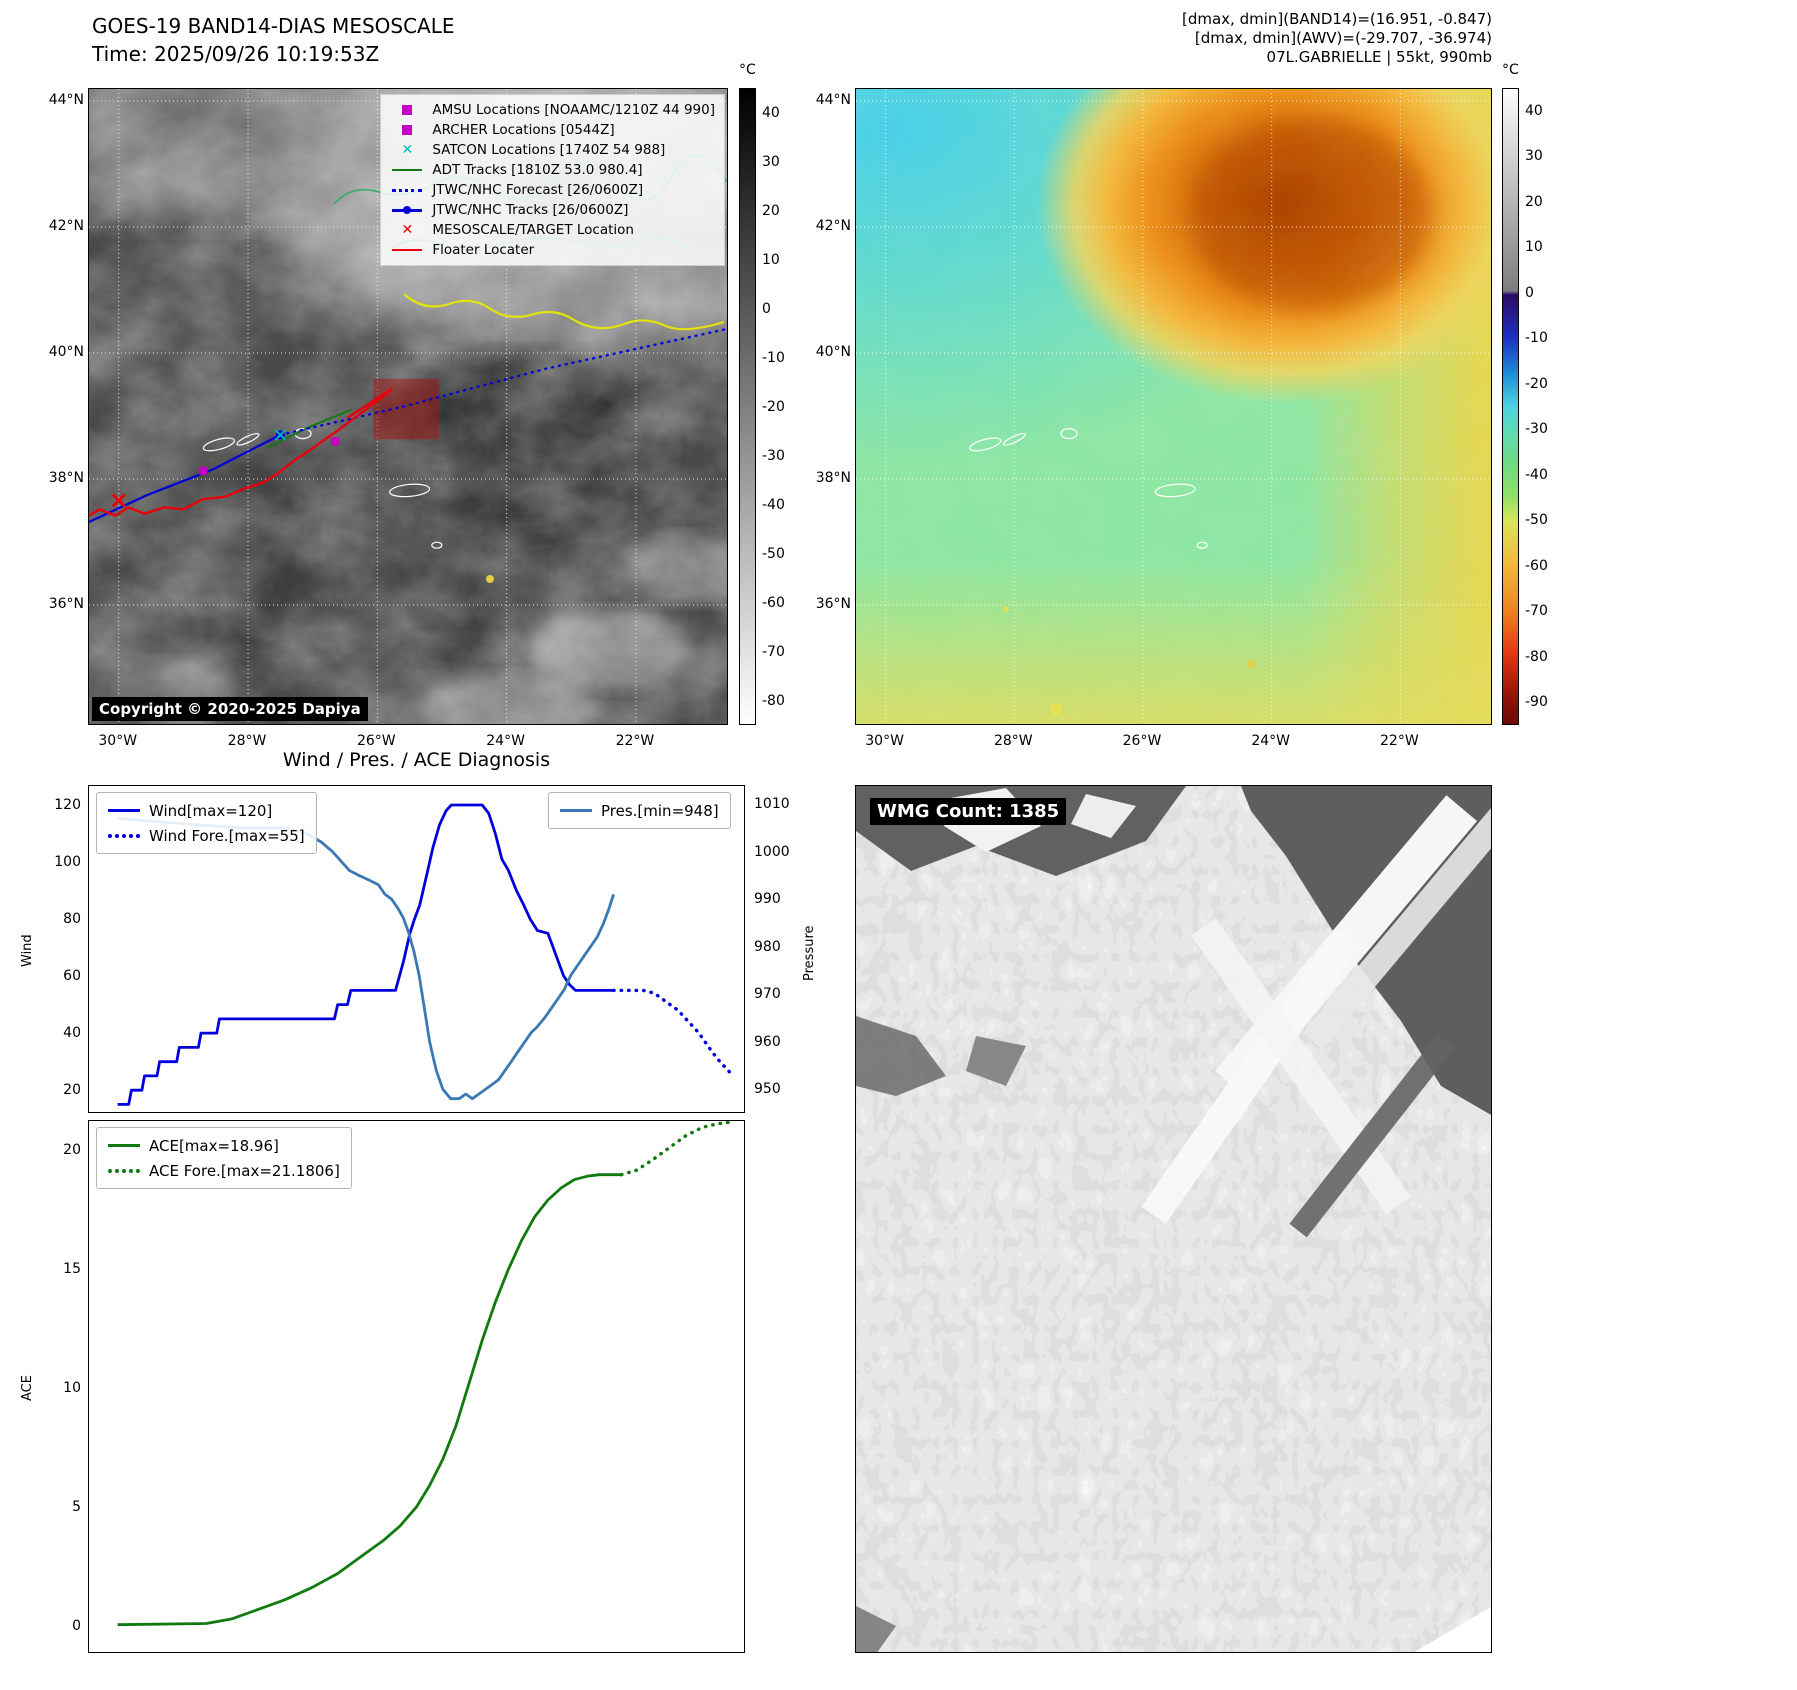 This screenshot has height=1690, width=1797. Describe the element at coordinates (767, 946) in the screenshot. I see `tick-label: 980` at that location.